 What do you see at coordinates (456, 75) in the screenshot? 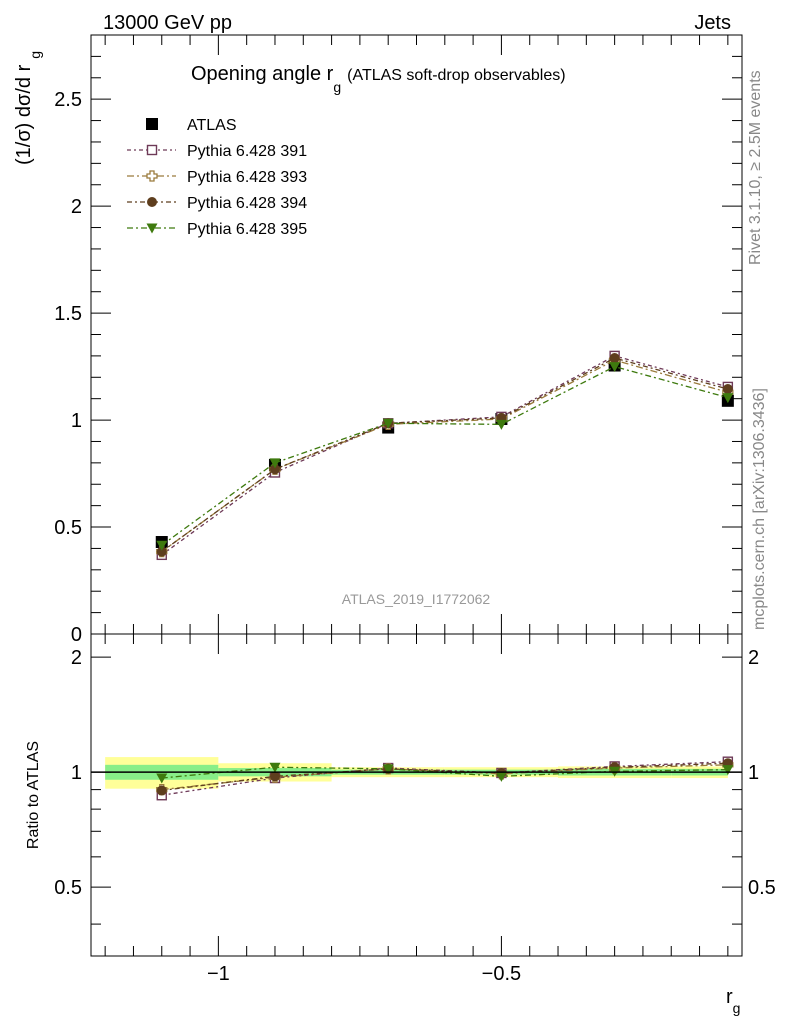
I see `main-title-extra: (ATLAS soft-drop observables)` at bounding box center [456, 75].